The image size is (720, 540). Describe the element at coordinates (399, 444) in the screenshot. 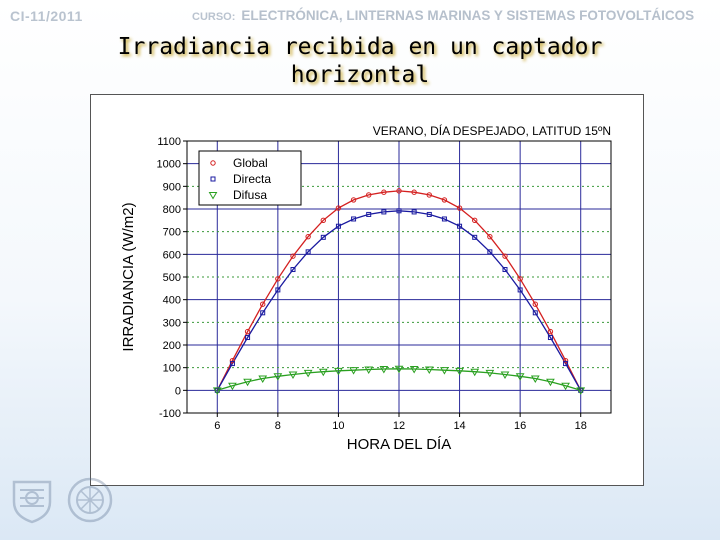

I see `x-axis-label: HORA DEL DÍA` at that location.